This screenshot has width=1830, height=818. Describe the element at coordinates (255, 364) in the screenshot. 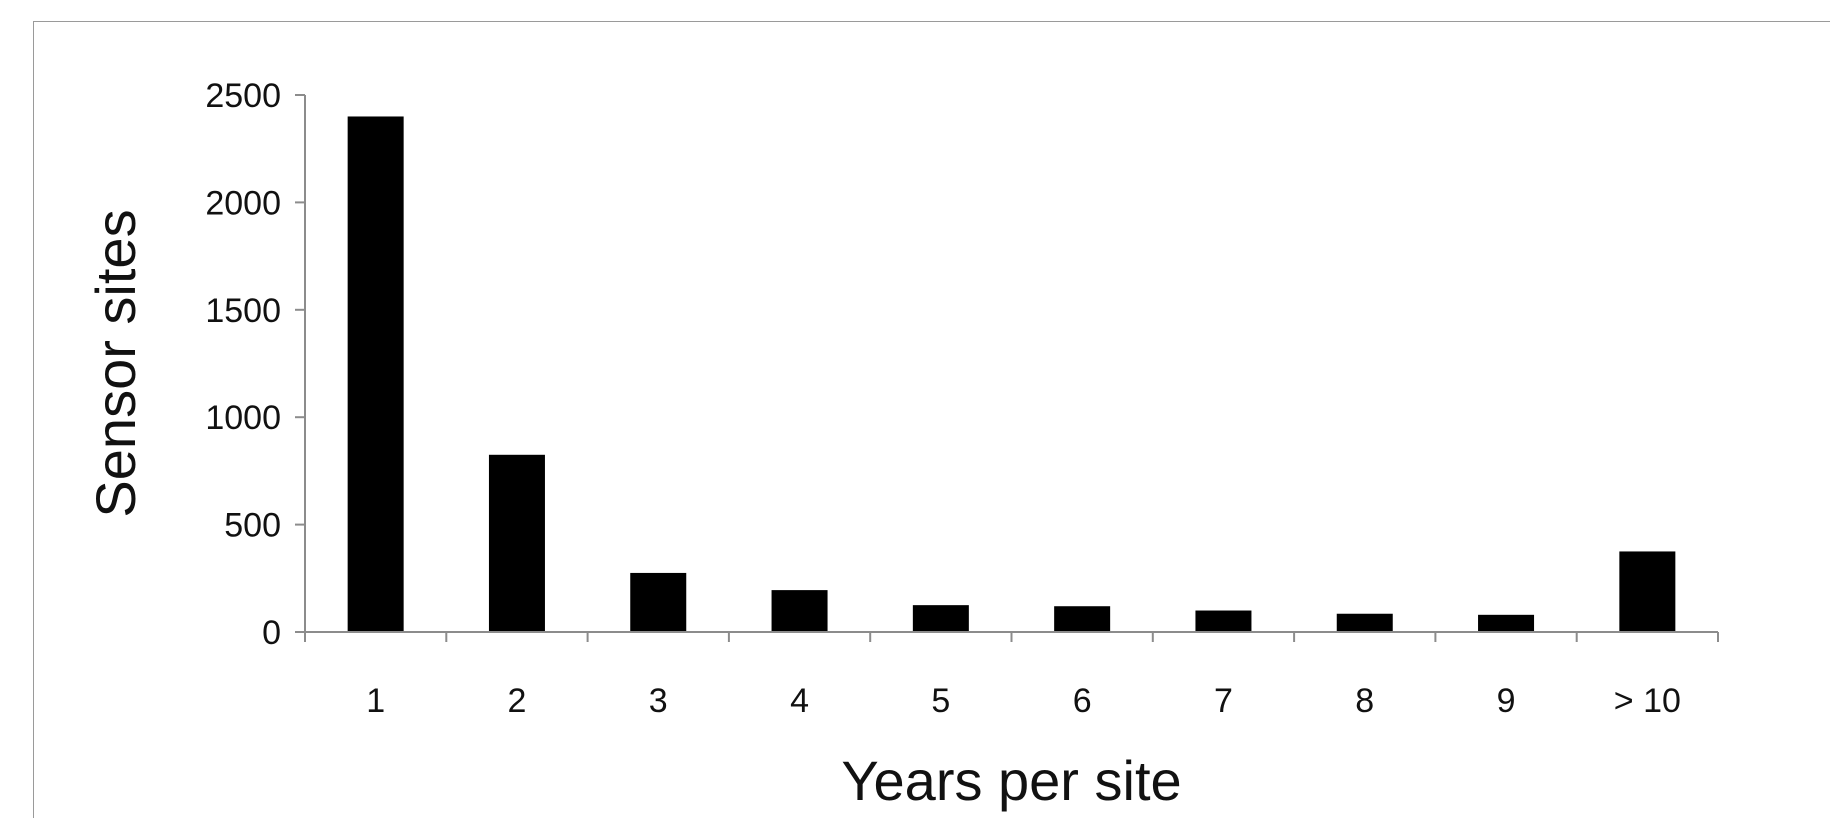

I see `y-axis-ticks: 0 500 1000 1500 2000 2500` at that location.